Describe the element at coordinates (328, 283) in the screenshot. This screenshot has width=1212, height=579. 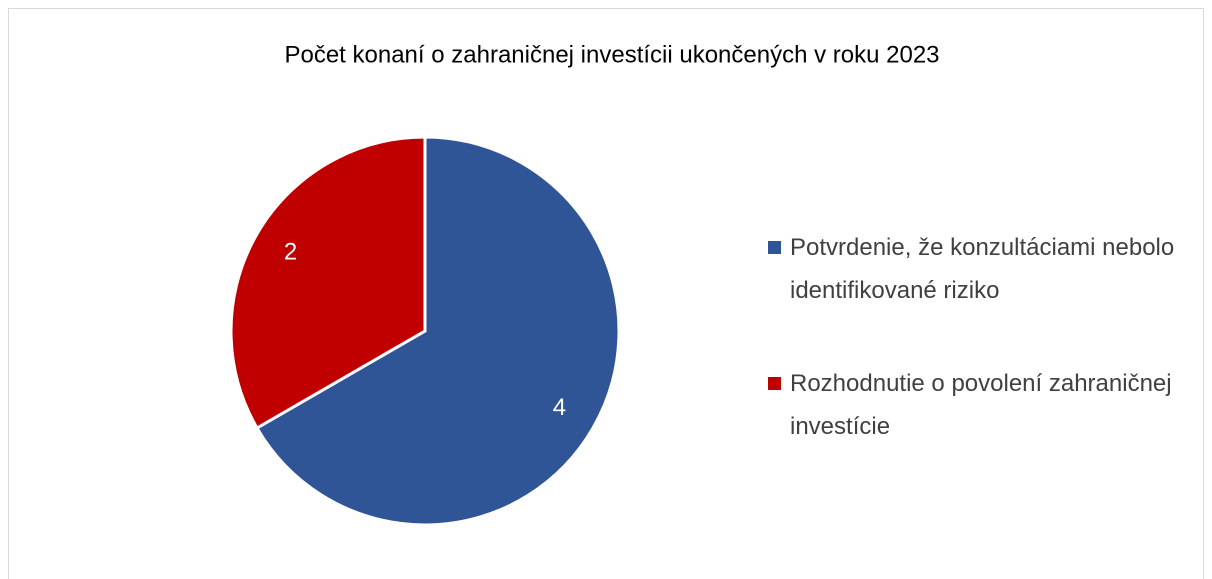
I see `pie-slice` at that location.